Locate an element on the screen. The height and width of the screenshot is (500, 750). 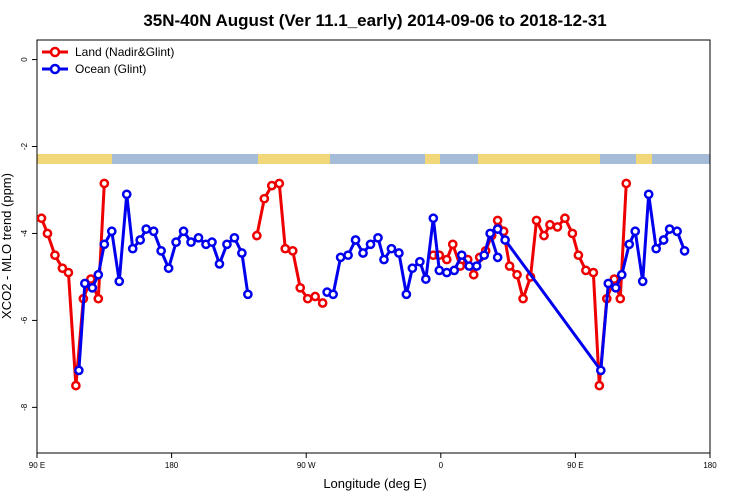
y-tick-label: -2 is located at coordinates (24, 146).